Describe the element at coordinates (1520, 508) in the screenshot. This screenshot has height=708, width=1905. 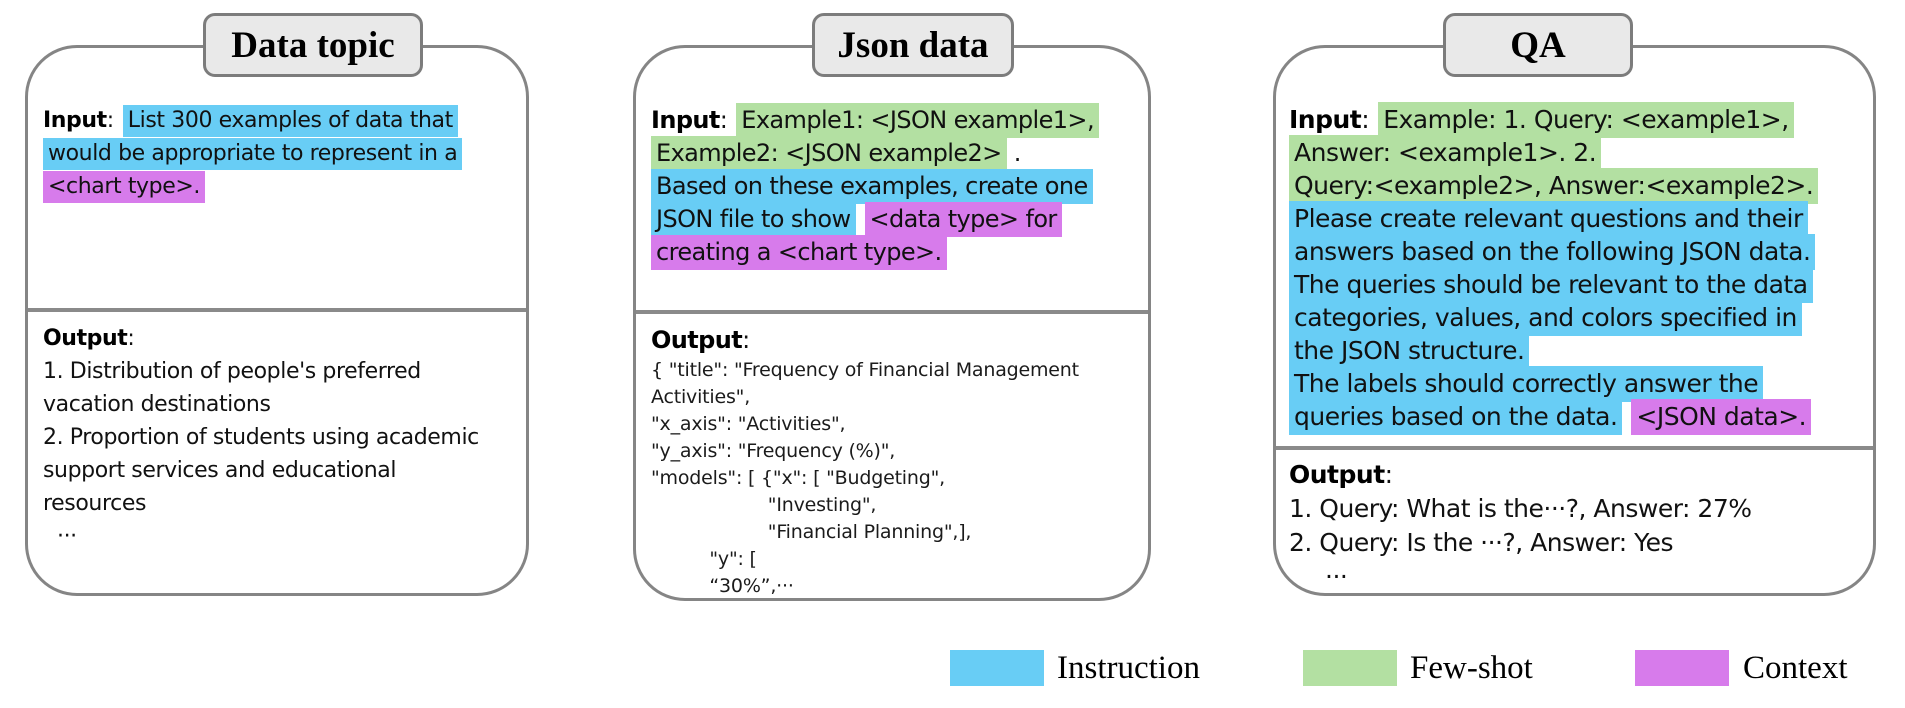
I see `output-line: 1. Query: What is the···?, Answer: 27%` at that location.